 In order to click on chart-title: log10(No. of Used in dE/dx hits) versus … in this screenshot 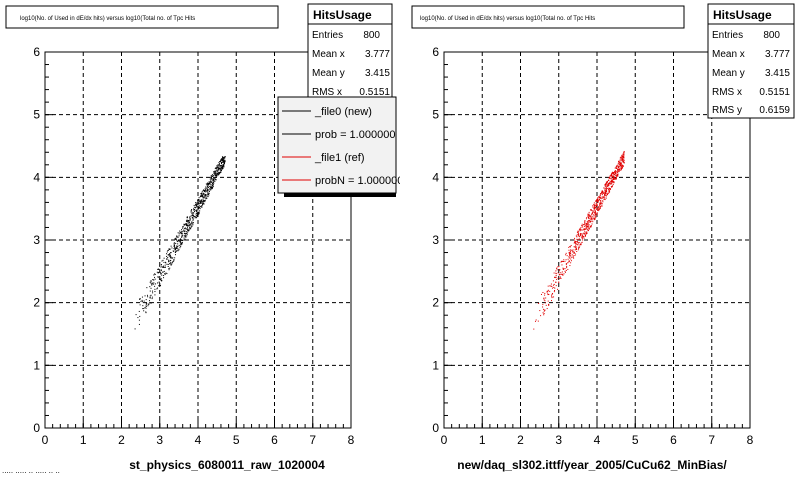, I will do `click(107, 19)`.